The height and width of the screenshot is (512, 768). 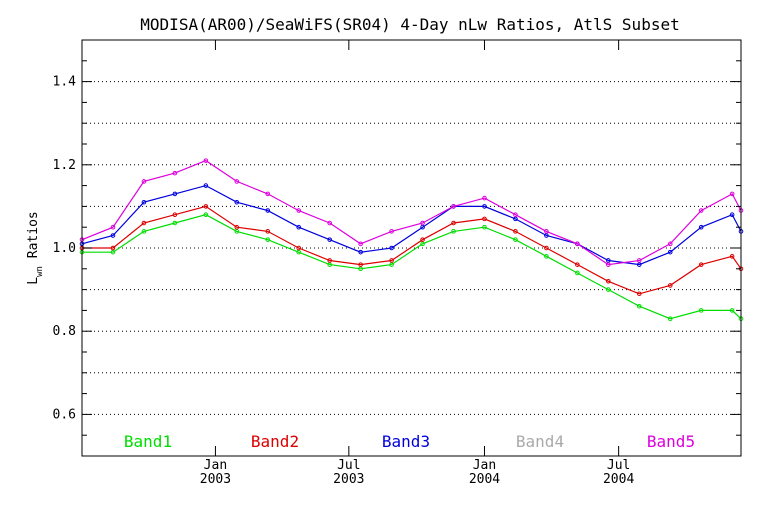 I want to click on y-tick-label: 1.0, so click(x=64, y=248).